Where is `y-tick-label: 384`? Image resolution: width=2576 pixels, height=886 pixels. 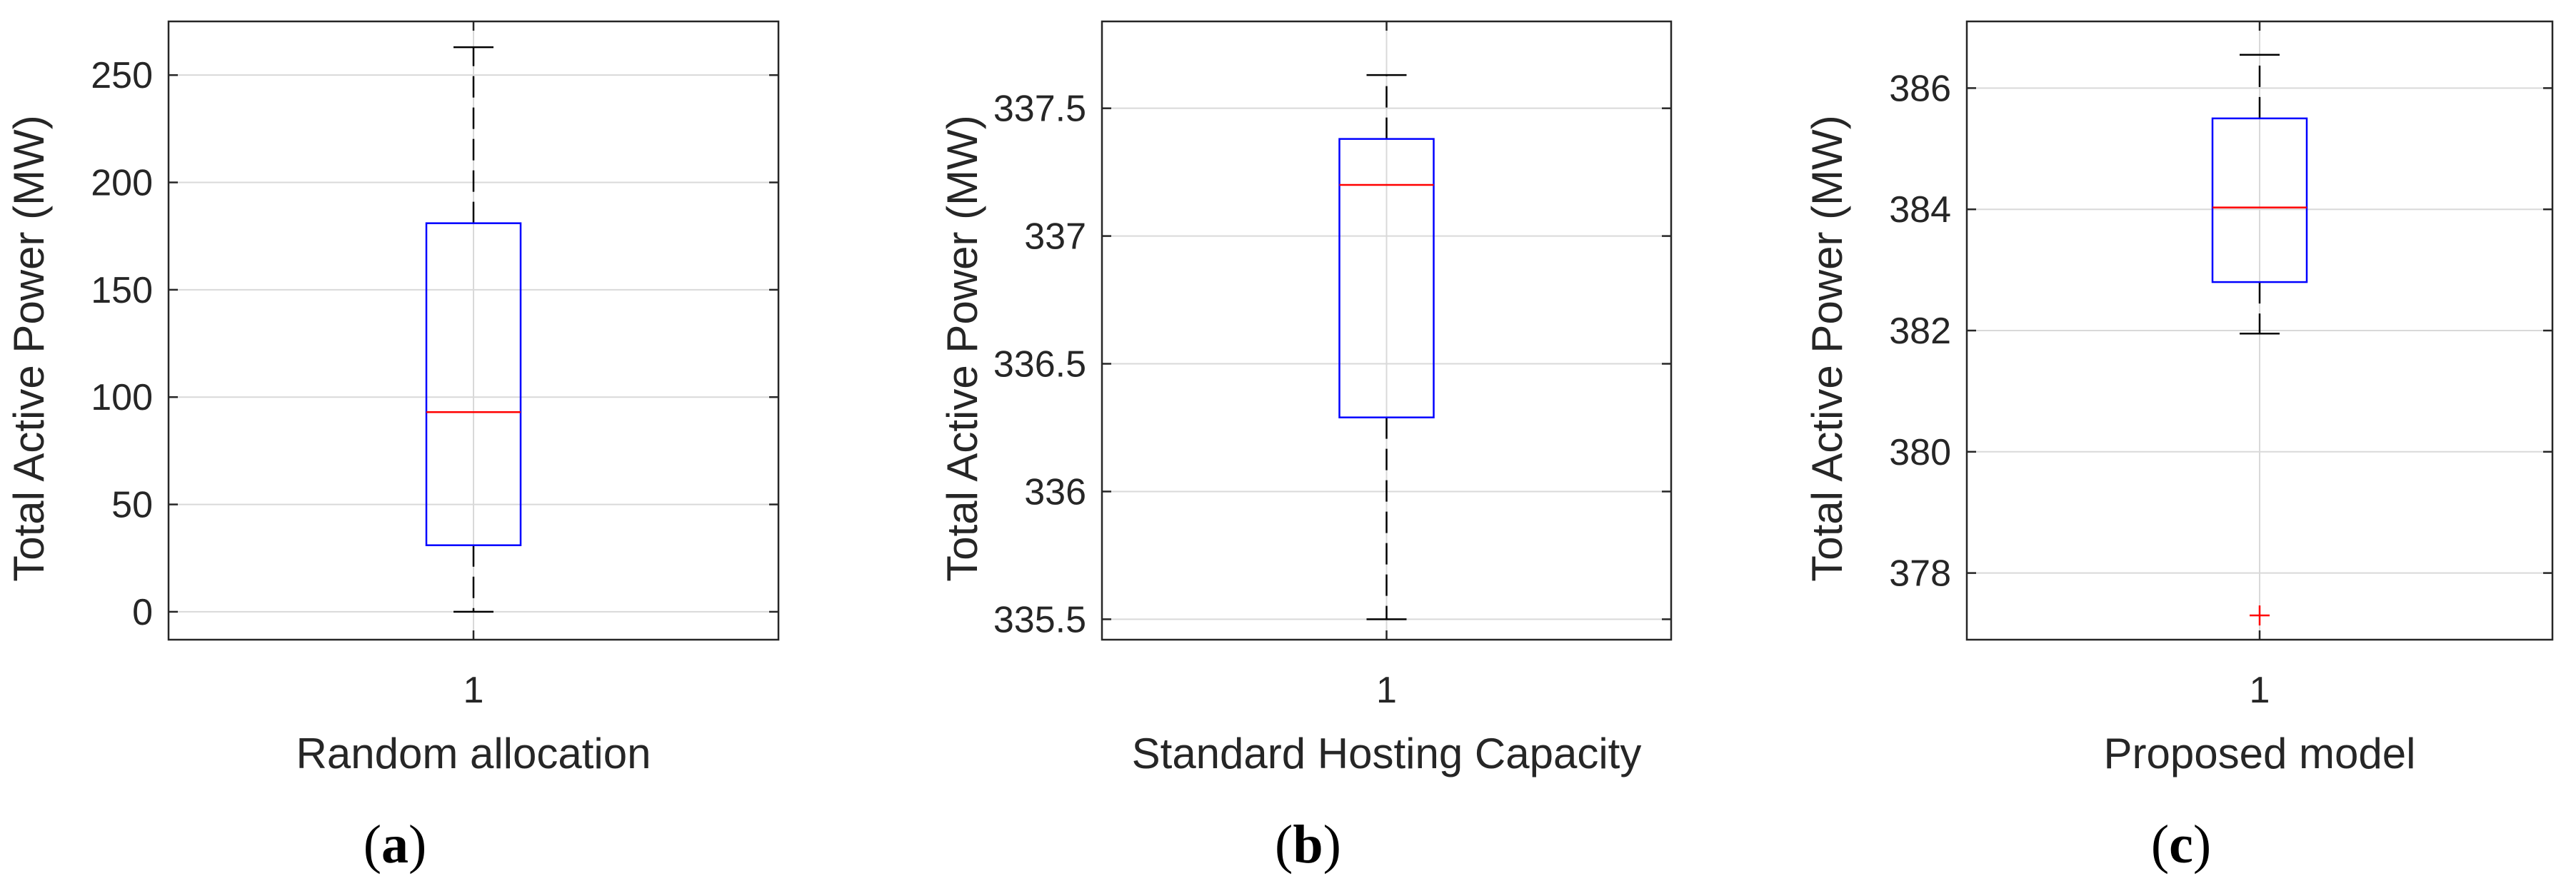 y-tick-label: 384 is located at coordinates (1920, 210).